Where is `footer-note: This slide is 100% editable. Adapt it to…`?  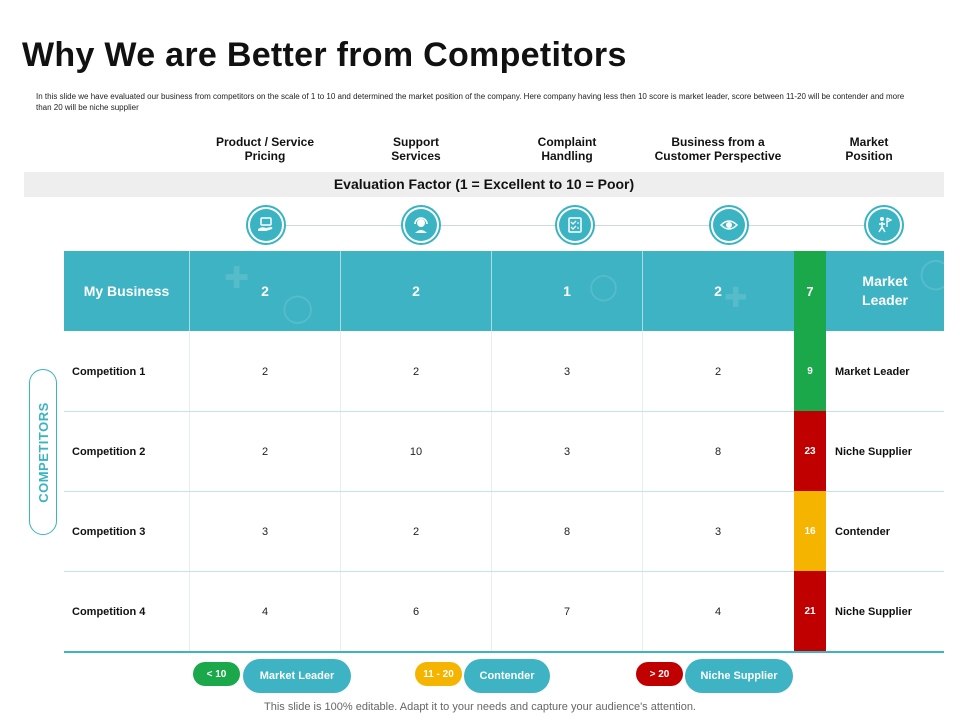
footer-note: This slide is 100% editable. Adapt it to… is located at coordinates (480, 707).